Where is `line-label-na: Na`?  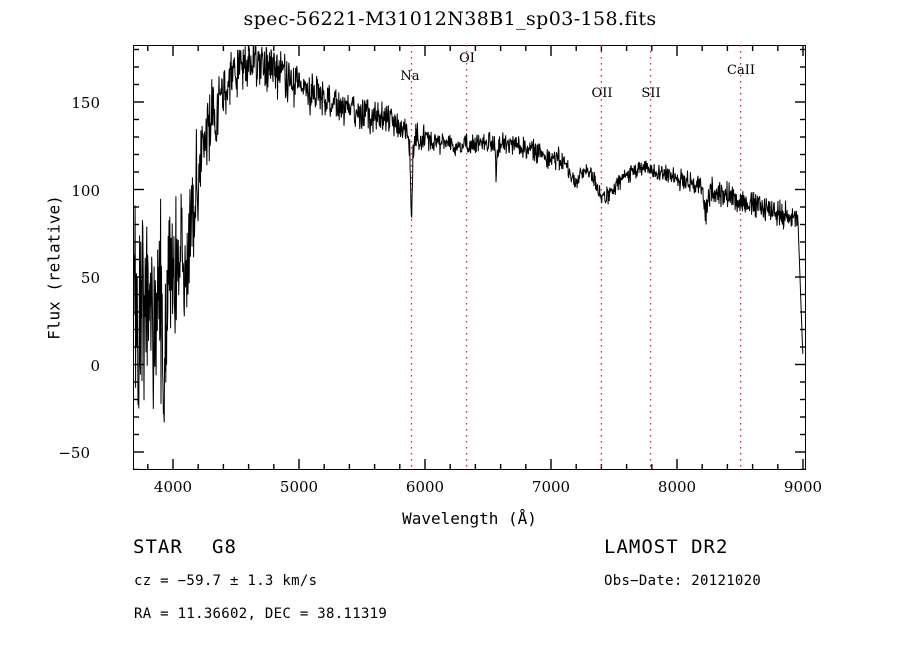 line-label-na: Na is located at coordinates (410, 76).